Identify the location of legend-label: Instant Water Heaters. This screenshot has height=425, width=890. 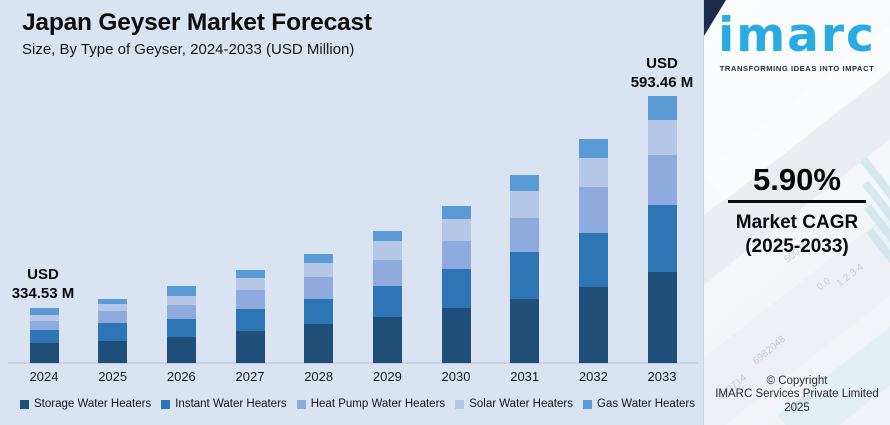
(231, 404).